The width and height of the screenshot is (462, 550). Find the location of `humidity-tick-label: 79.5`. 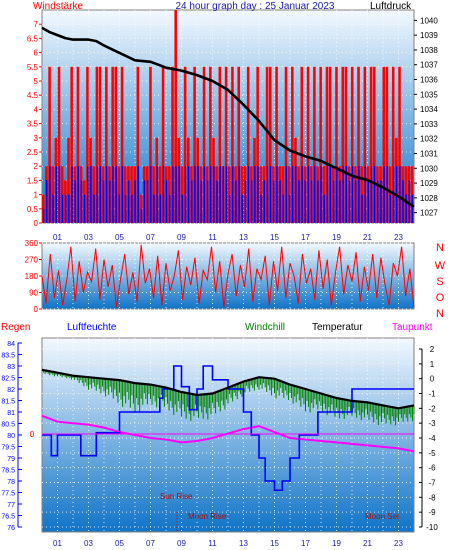

humidity-tick-label: 79.5 is located at coordinates (8, 448).